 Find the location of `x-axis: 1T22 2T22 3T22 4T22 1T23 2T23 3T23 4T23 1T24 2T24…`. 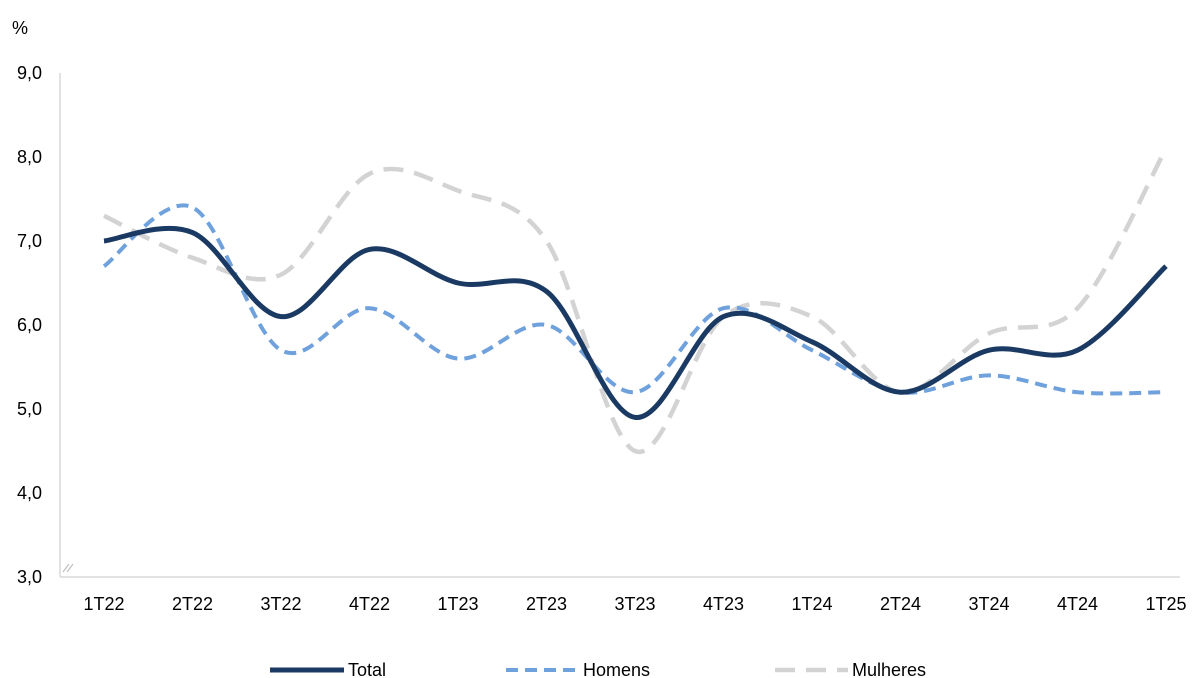

x-axis: 1T22 2T22 3T22 4T22 1T23 2T23 3T23 4T23 1T24 2T24… is located at coordinates (623, 595).